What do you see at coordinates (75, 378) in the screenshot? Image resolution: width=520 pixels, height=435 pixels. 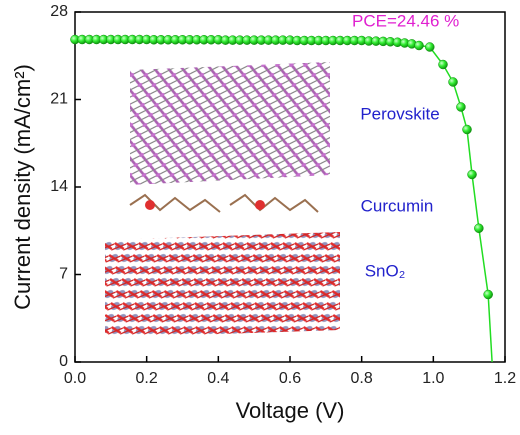 I see `x-tick-label: 0.0` at bounding box center [75, 378].